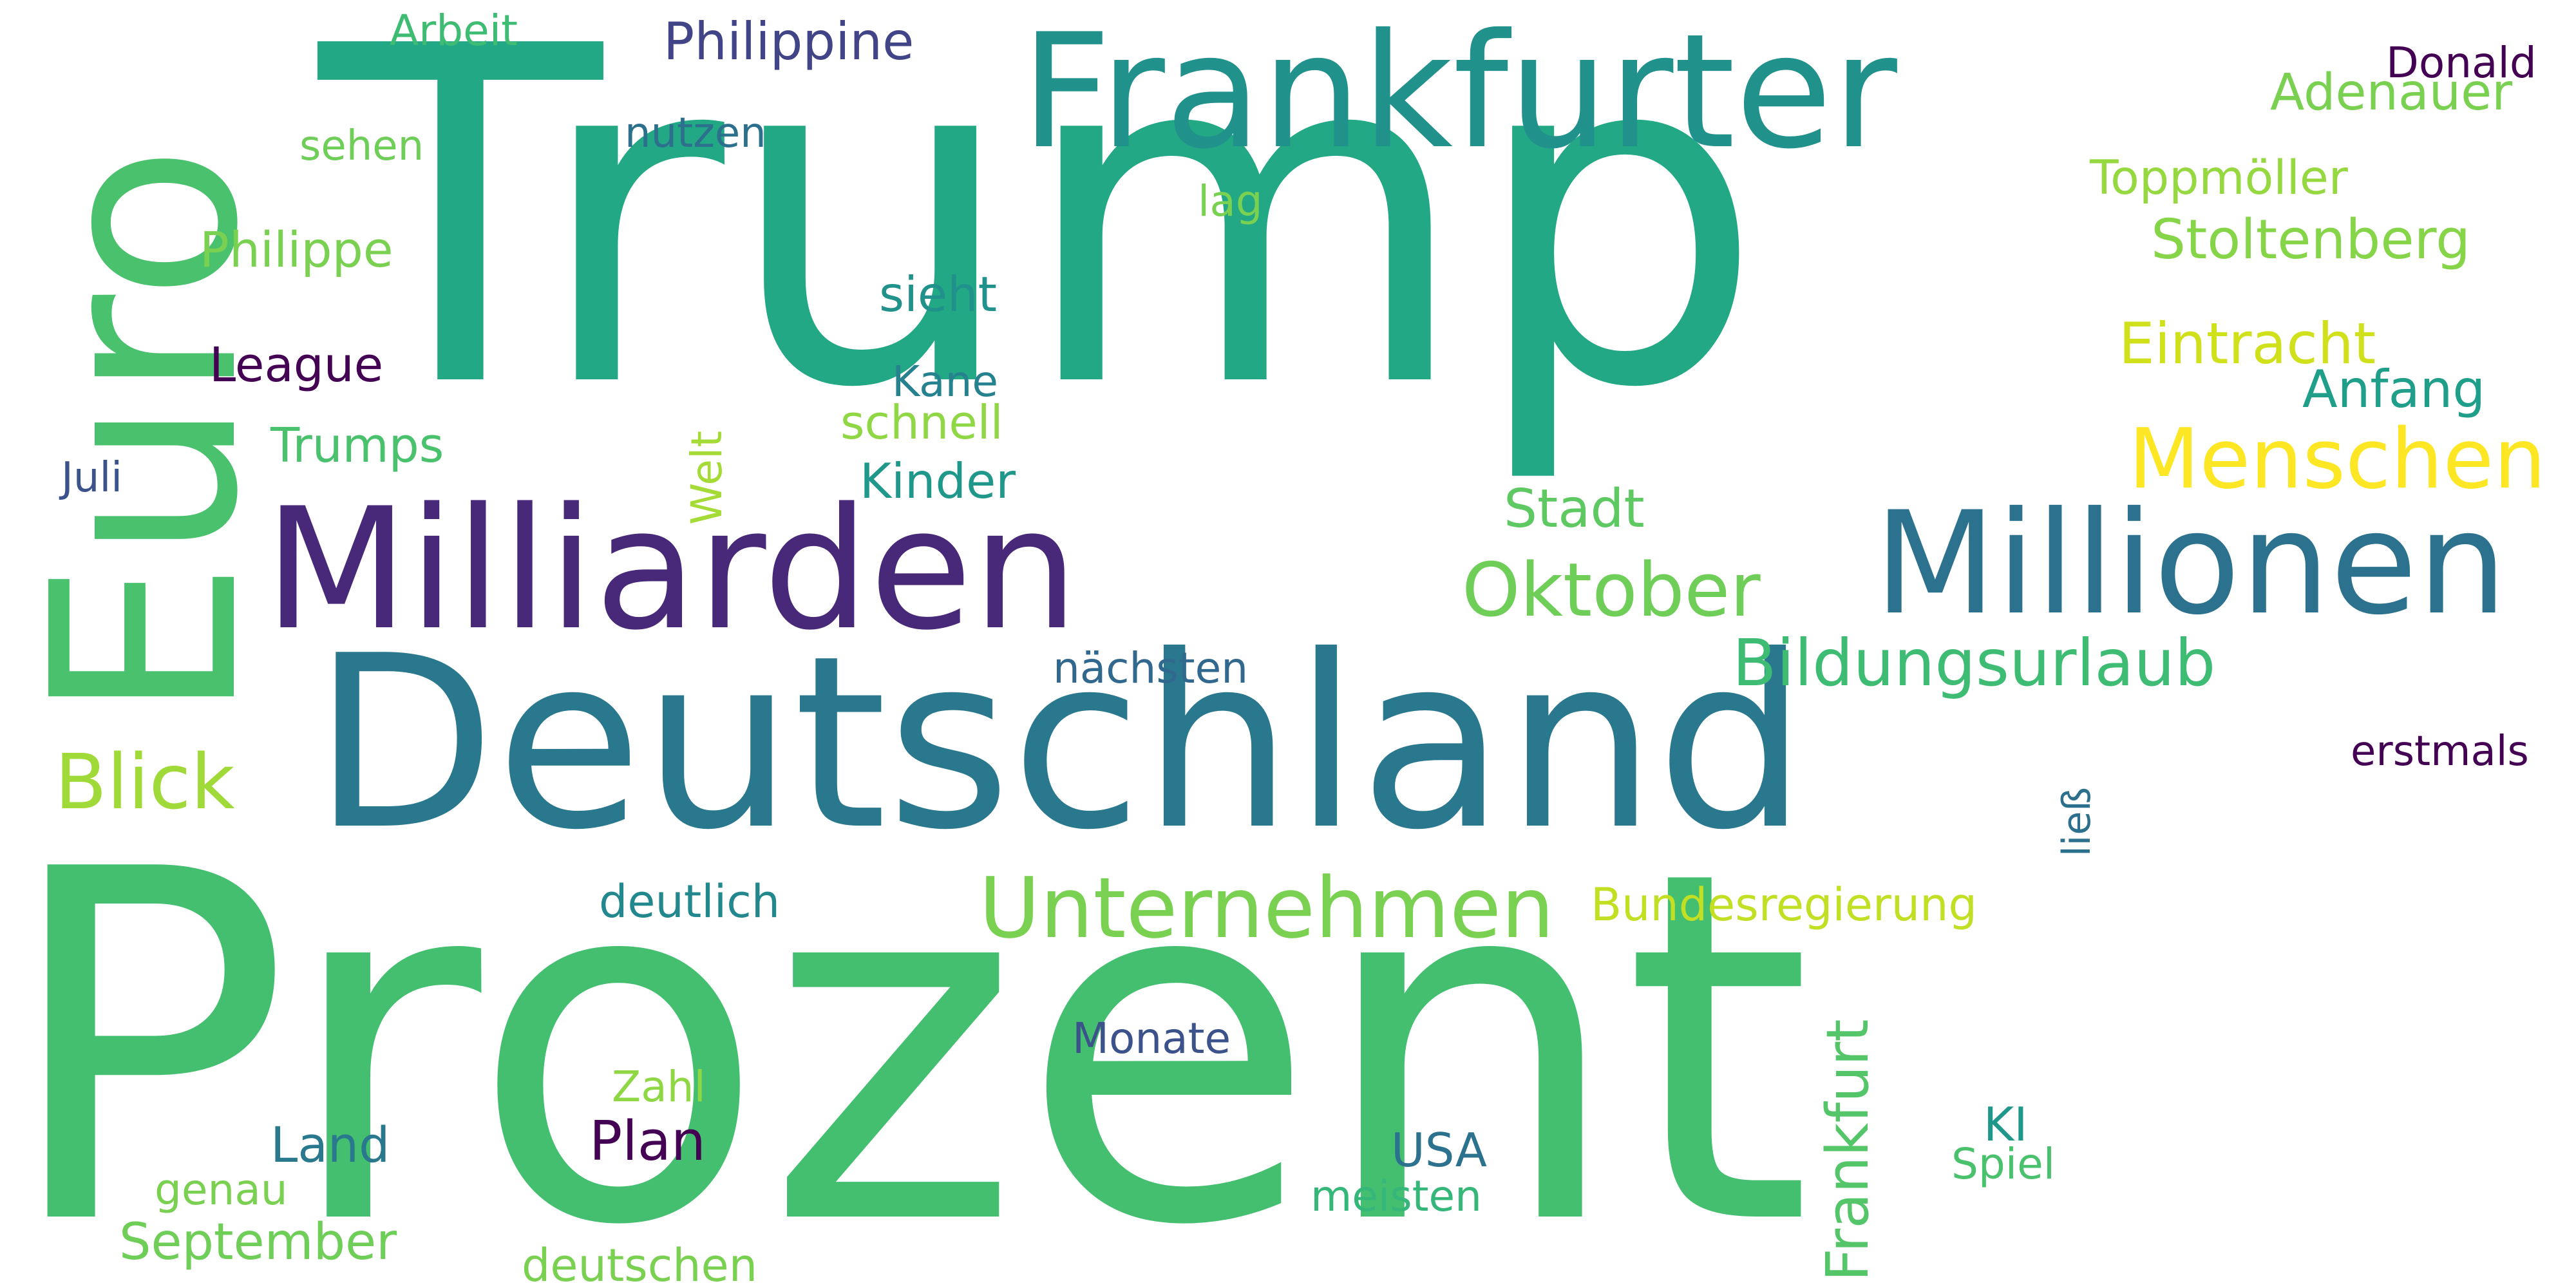 Image resolution: width=2576 pixels, height=1288 pixels. What do you see at coordinates (2191, 563) in the screenshot?
I see `word-millionen: Millionen` at bounding box center [2191, 563].